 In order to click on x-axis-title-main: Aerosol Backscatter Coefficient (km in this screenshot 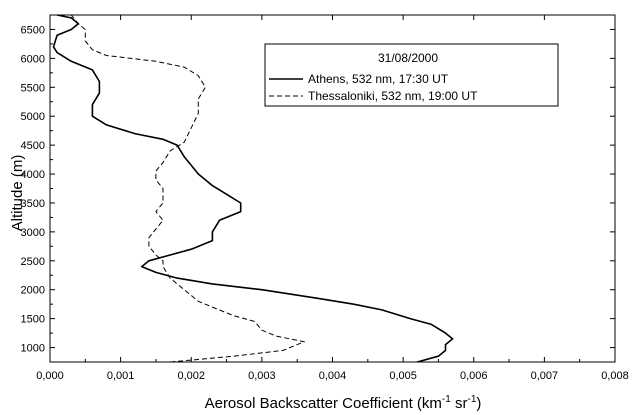, I will do `click(323, 403)`.